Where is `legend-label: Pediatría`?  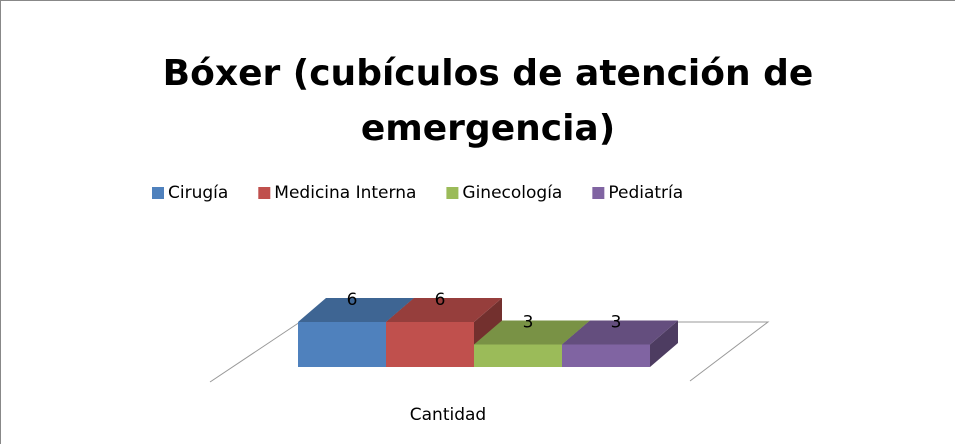 legend-label: Pediatría is located at coordinates (645, 193).